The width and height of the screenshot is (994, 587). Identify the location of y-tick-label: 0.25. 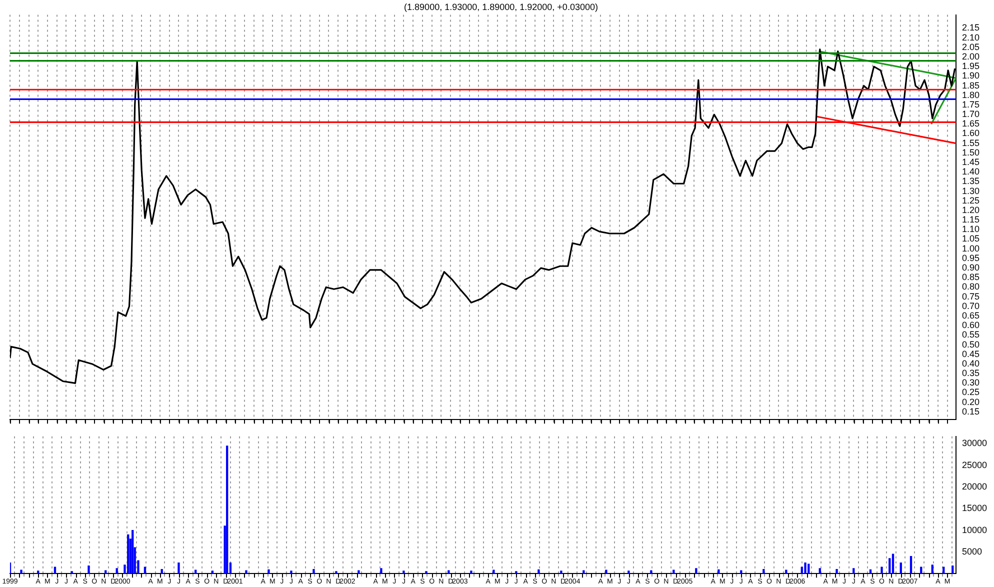
(971, 392).